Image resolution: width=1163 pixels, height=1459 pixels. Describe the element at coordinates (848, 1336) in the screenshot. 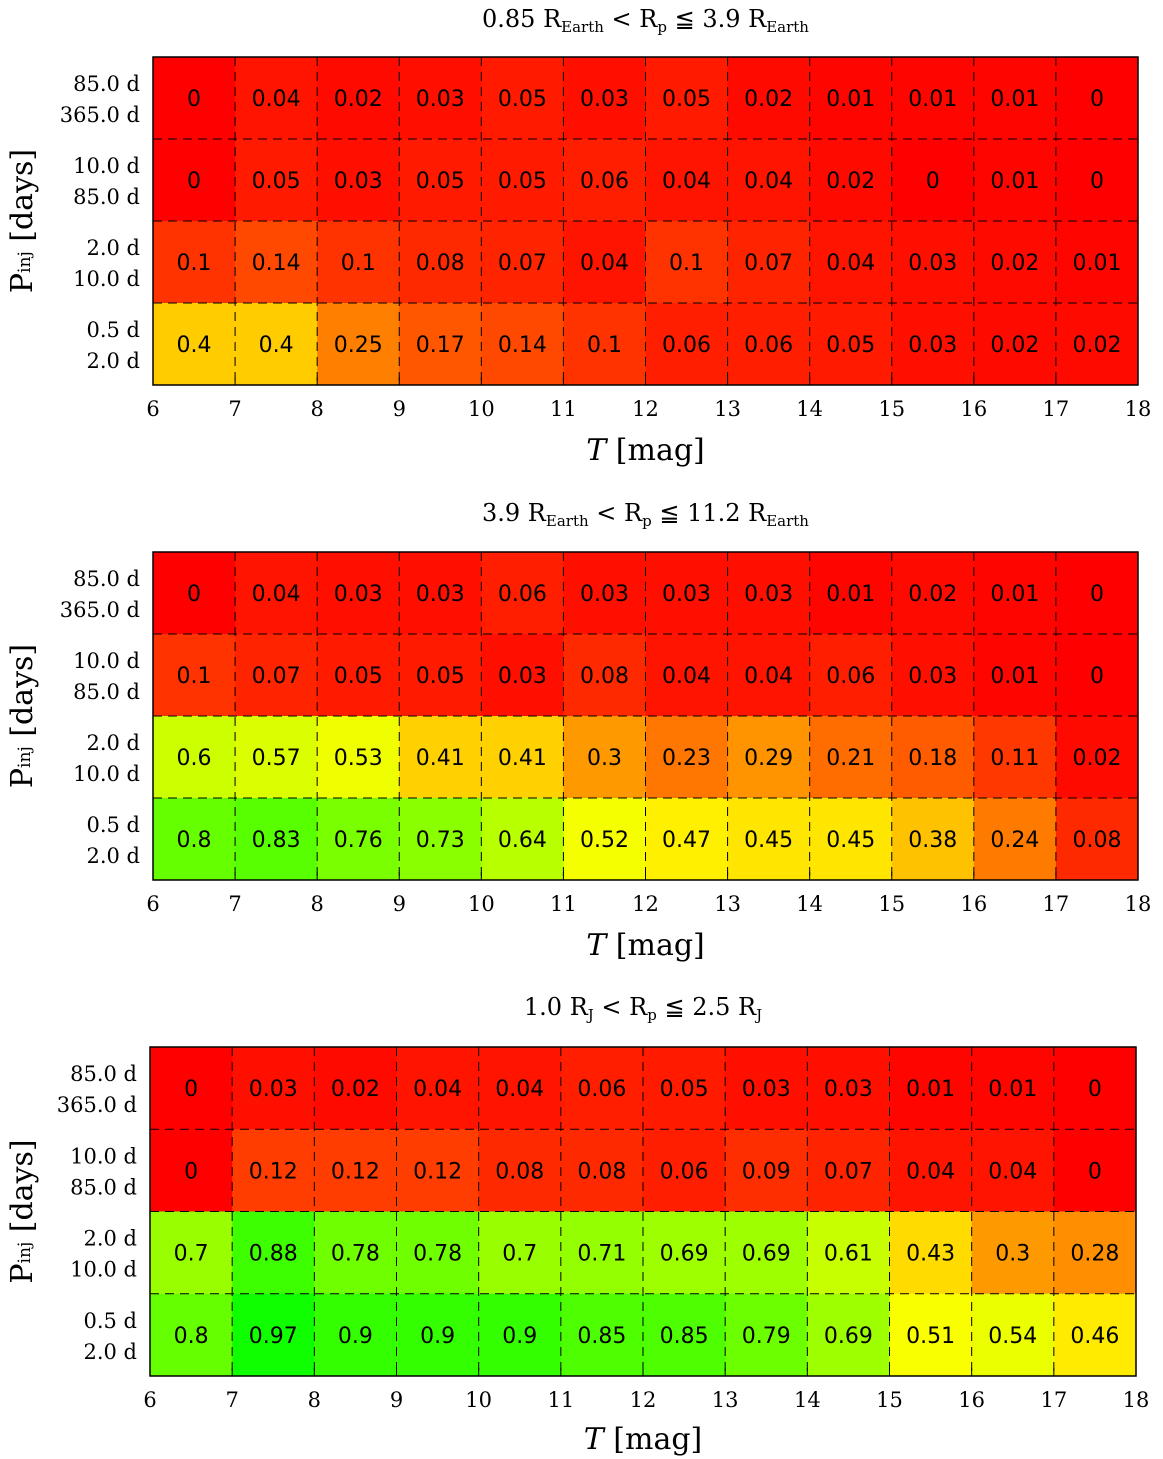

I see `cell-value-label: 0.69` at that location.